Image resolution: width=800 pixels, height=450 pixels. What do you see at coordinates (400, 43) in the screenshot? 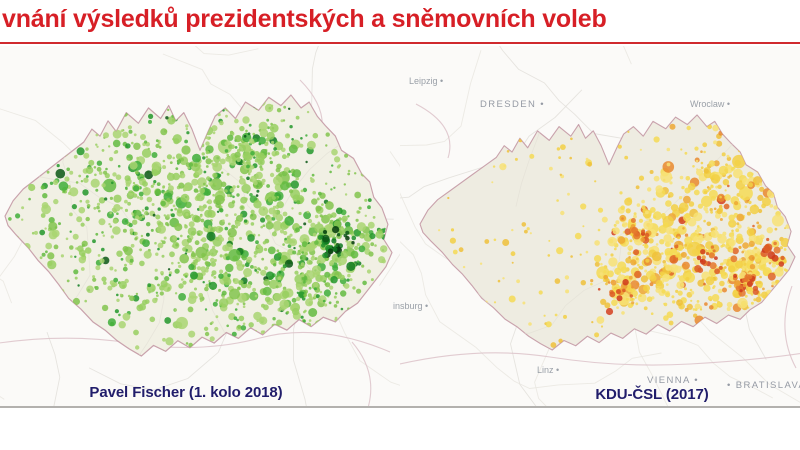
I see `title-underline-rule` at bounding box center [400, 43].